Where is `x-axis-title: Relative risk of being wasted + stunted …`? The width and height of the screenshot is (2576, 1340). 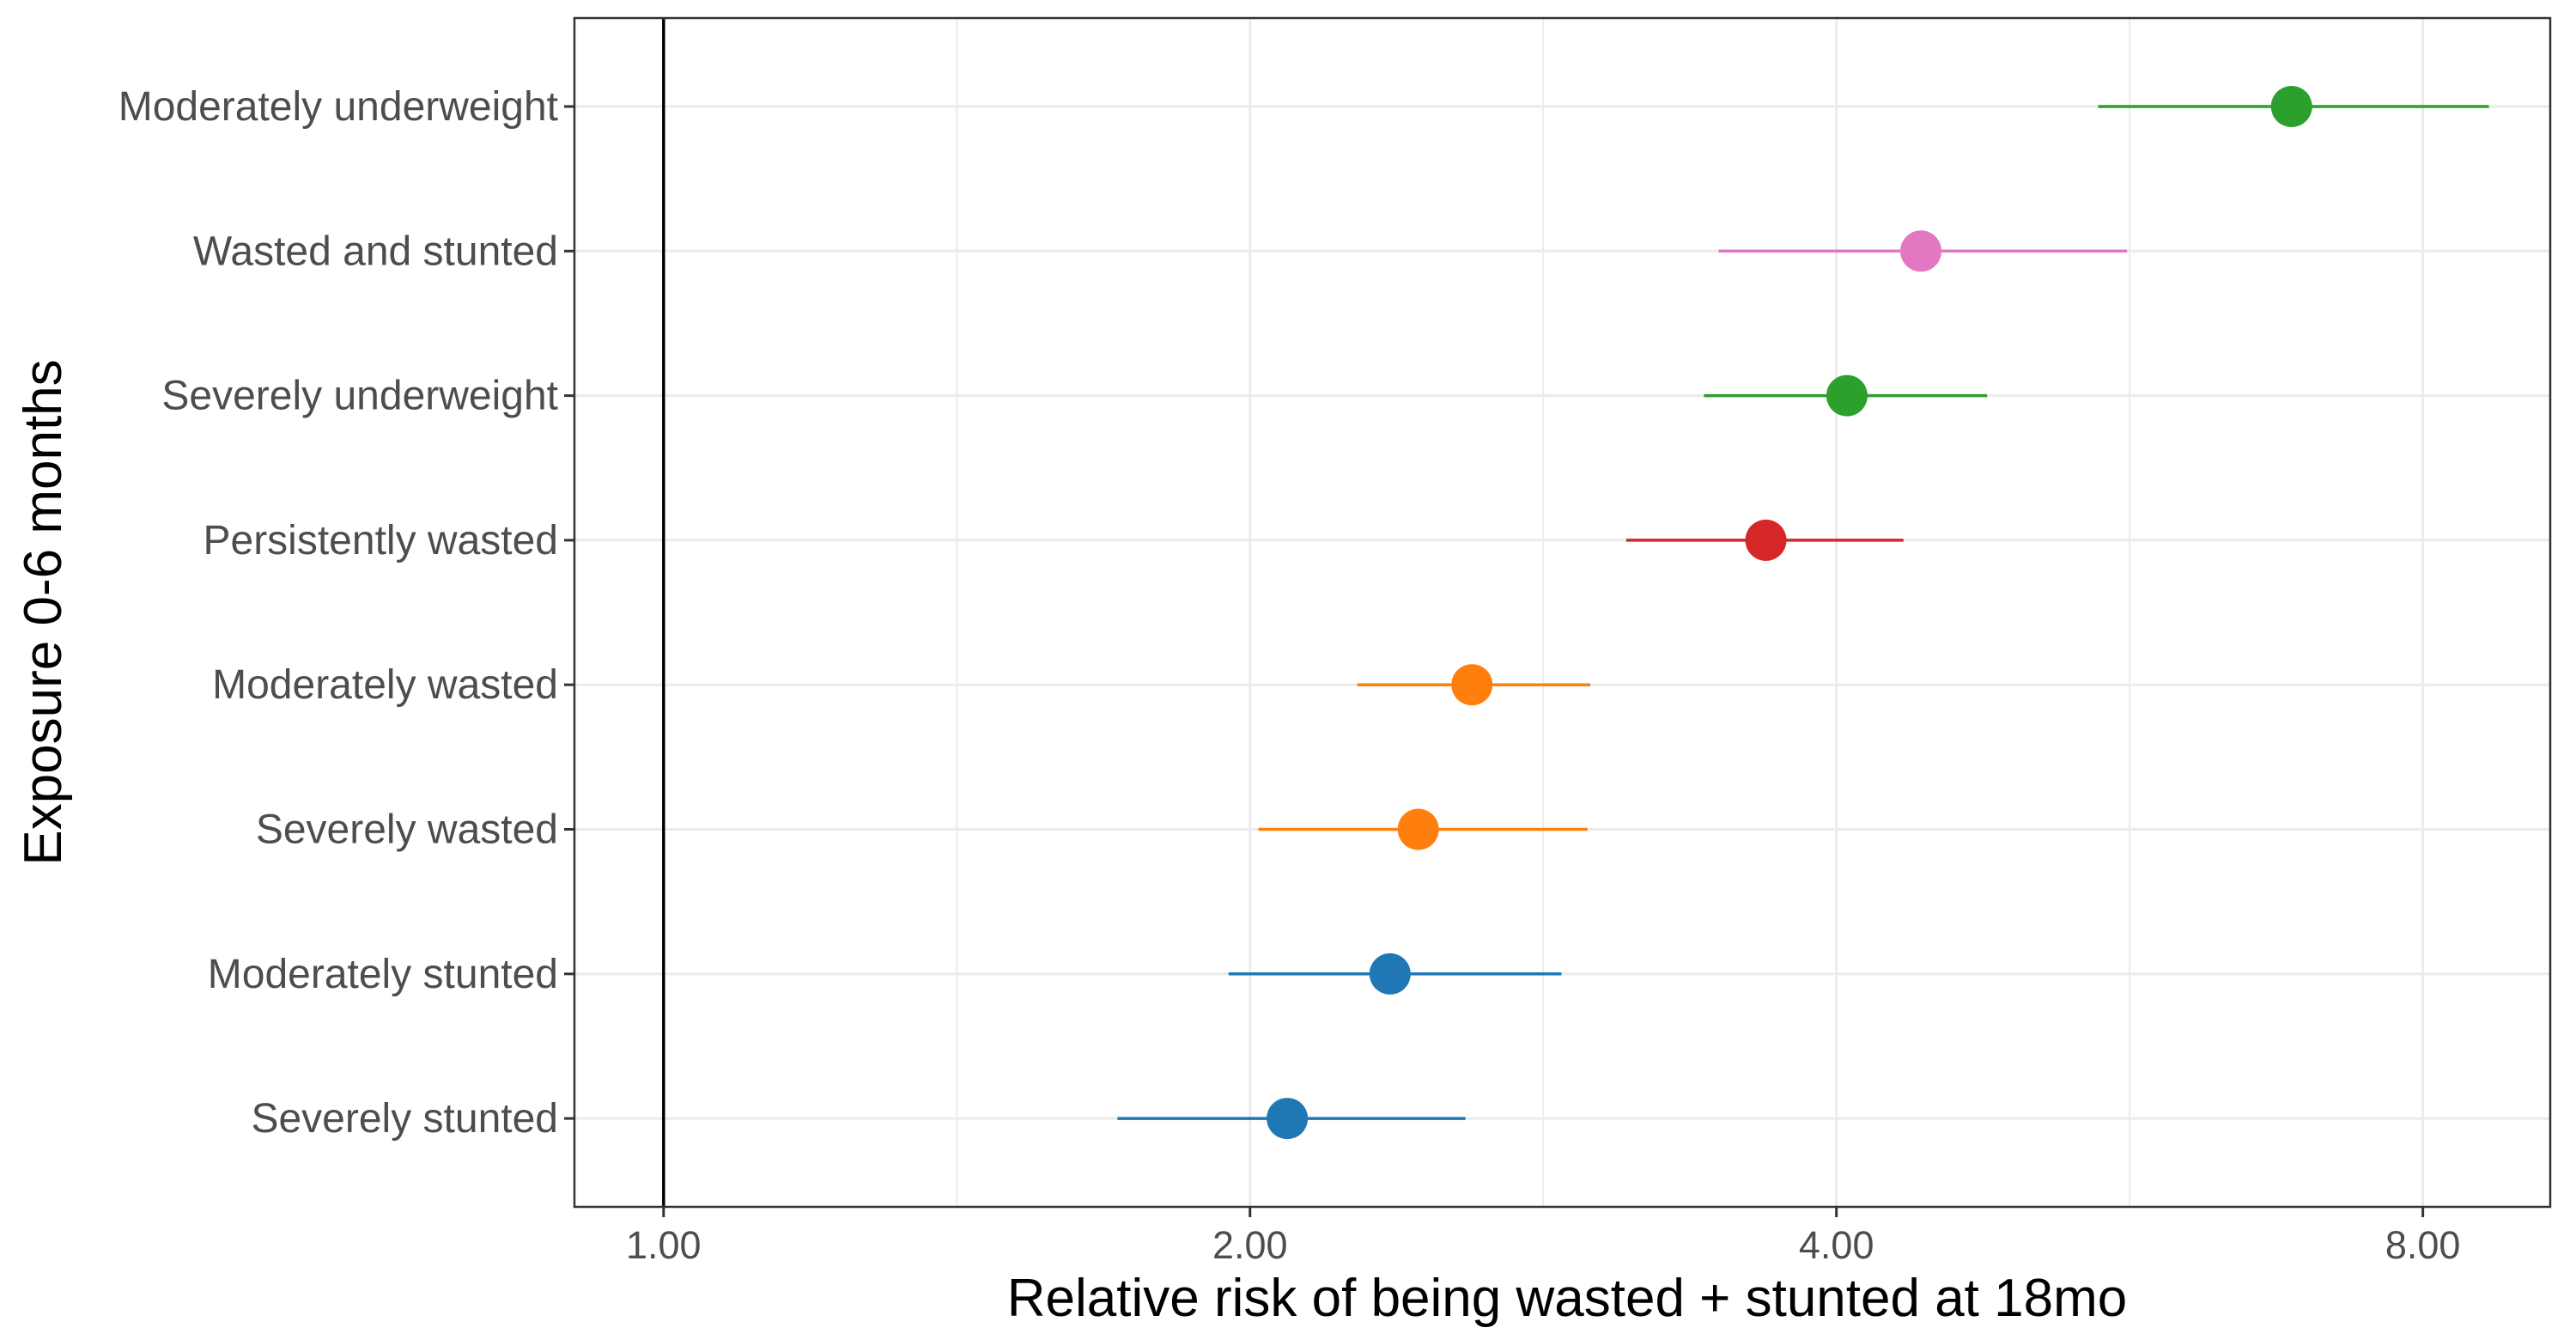 x-axis-title: Relative risk of being wasted + stunted … is located at coordinates (1567, 1298).